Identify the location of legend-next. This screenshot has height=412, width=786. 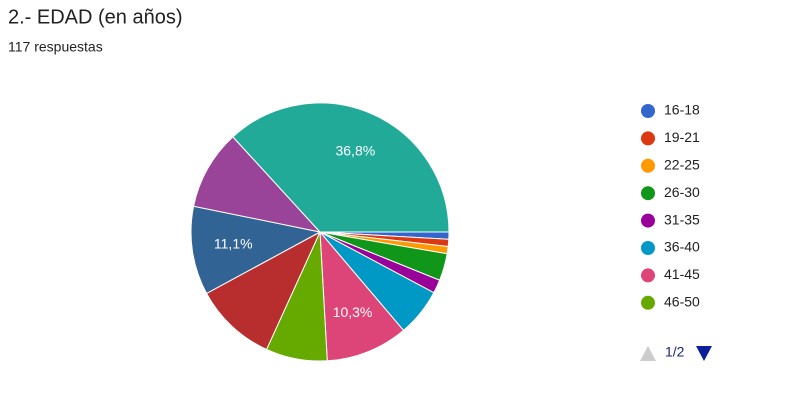
(704, 353).